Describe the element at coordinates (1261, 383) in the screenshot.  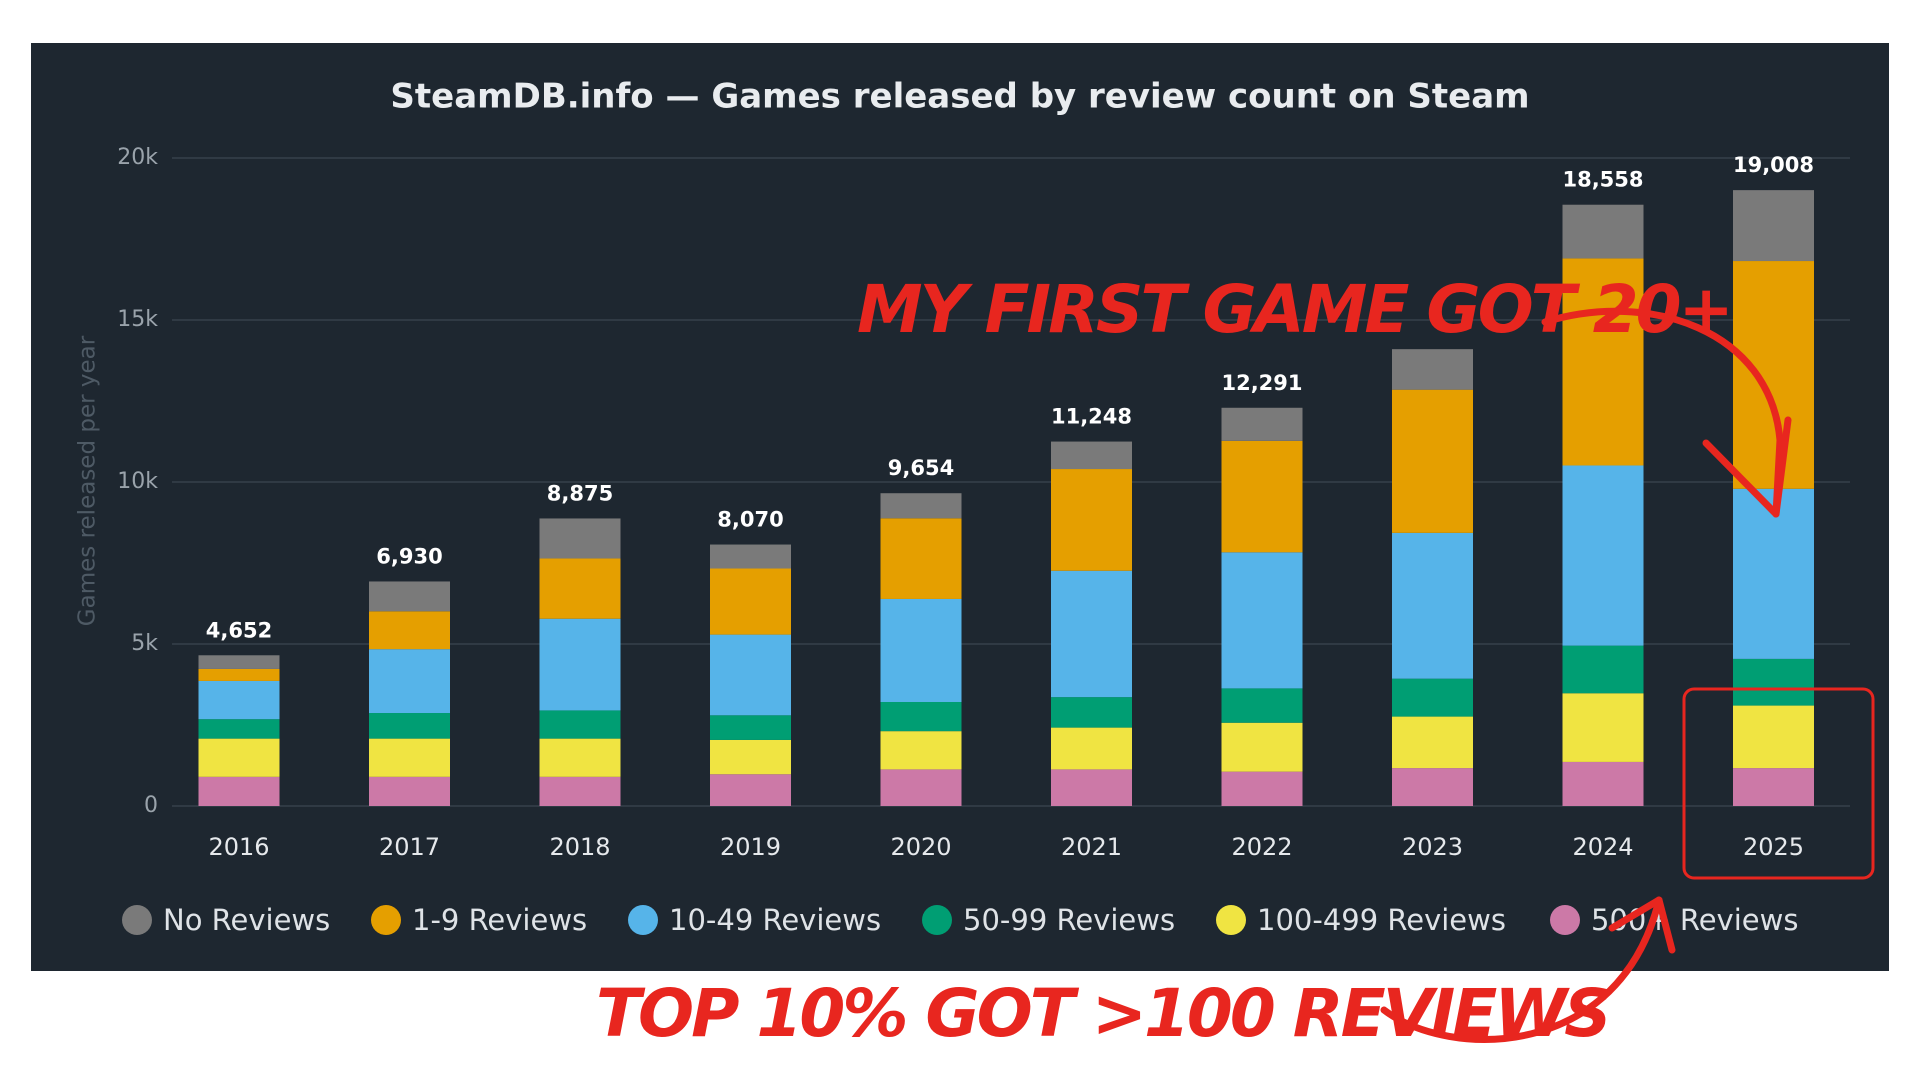
I see `total-label: 12,291` at that location.